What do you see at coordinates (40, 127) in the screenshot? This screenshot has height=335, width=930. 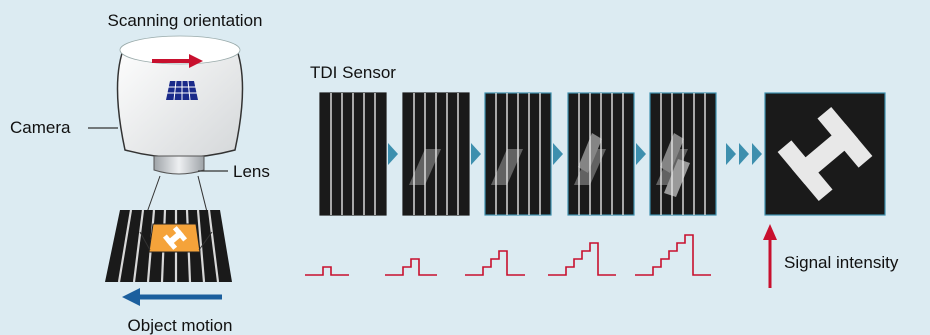 I see `camera-label: Camera` at bounding box center [40, 127].